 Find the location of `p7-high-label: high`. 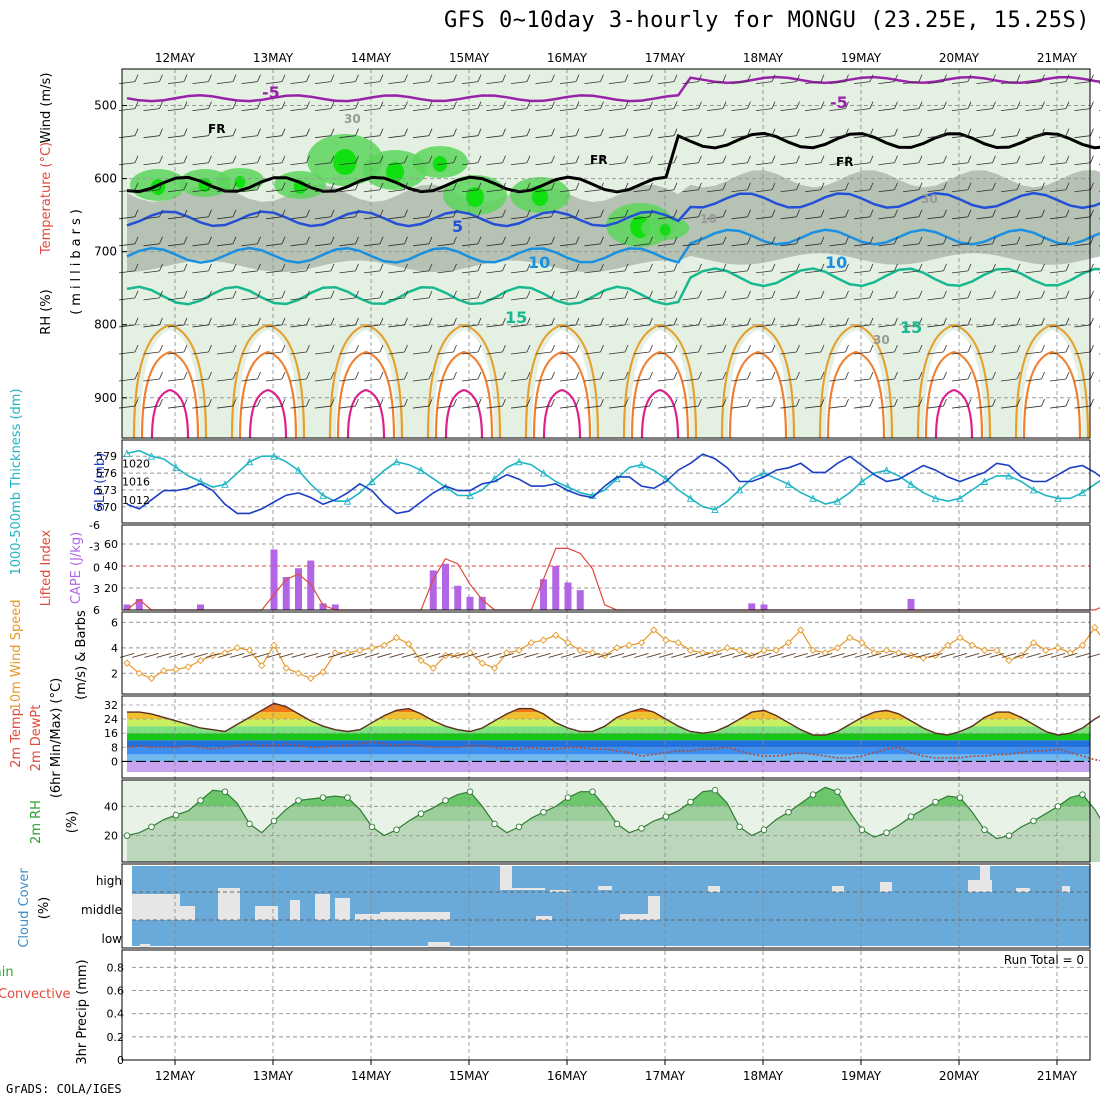

p7-high-label: high is located at coordinates (109, 881).